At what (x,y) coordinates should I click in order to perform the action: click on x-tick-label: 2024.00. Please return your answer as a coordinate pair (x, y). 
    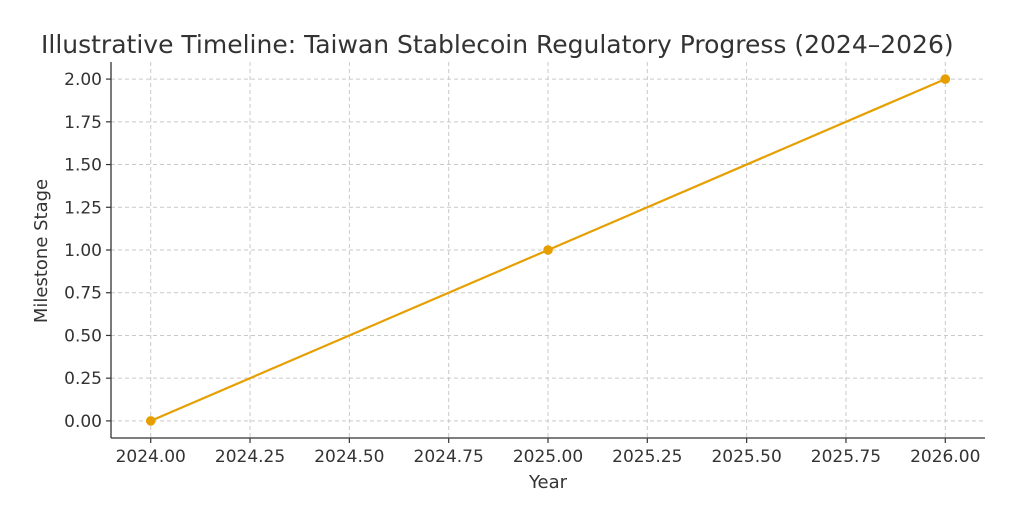
    Looking at the image, I should click on (151, 457).